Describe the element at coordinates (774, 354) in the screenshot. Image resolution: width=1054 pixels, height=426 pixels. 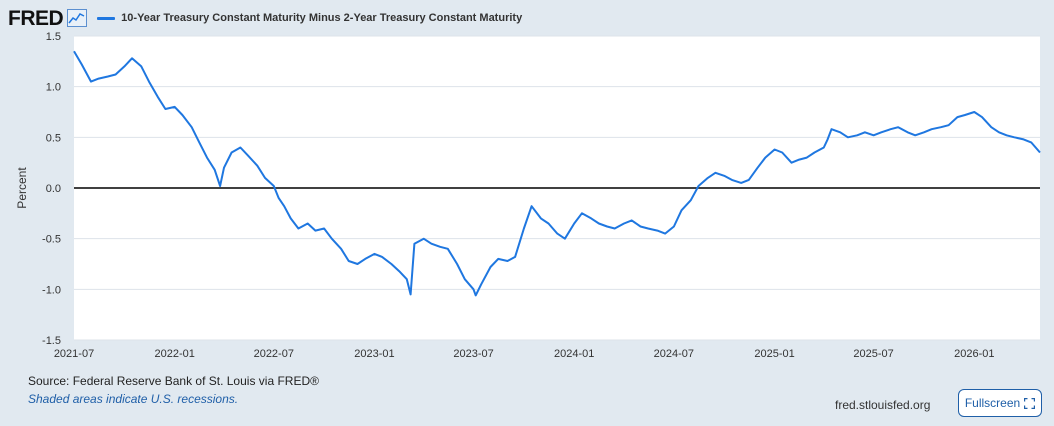
I see `x-tick-label: 2025-01` at that location.